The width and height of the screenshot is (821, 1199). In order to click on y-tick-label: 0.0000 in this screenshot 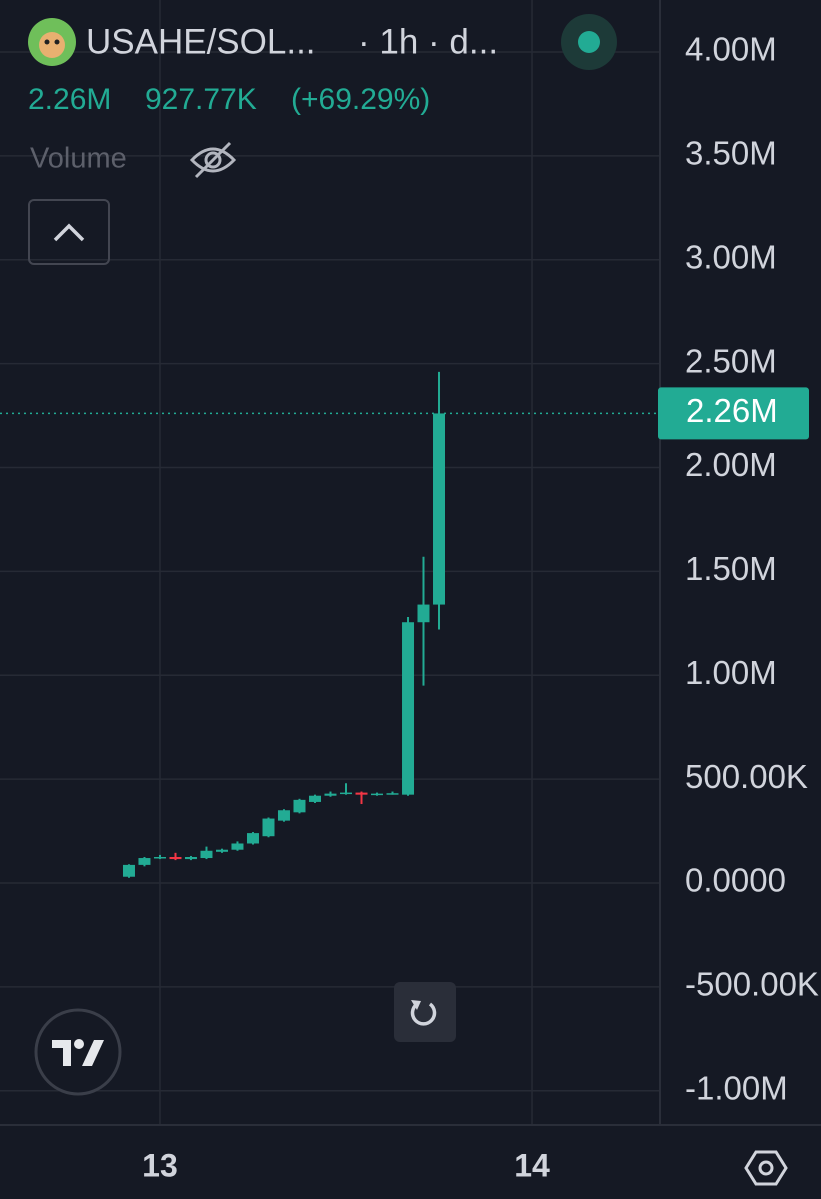, I will do `click(735, 880)`.